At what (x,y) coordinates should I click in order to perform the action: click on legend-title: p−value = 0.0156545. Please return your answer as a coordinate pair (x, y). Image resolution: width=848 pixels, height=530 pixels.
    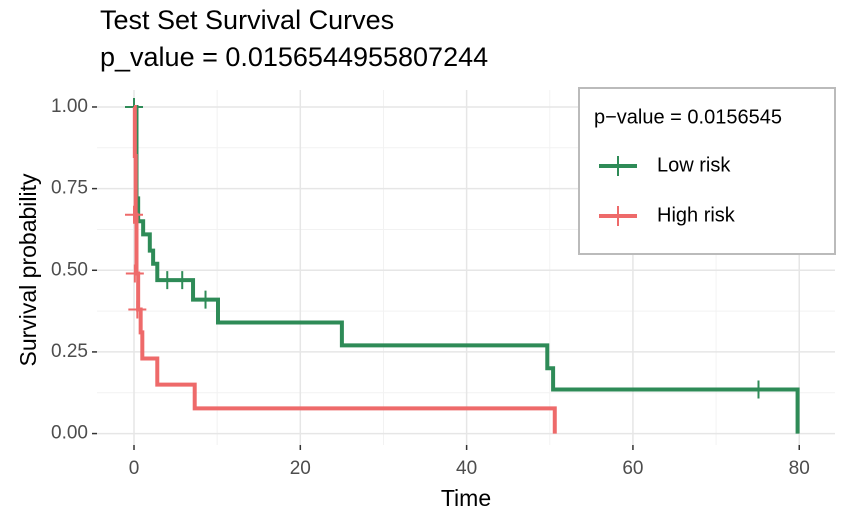
    Looking at the image, I should click on (688, 117).